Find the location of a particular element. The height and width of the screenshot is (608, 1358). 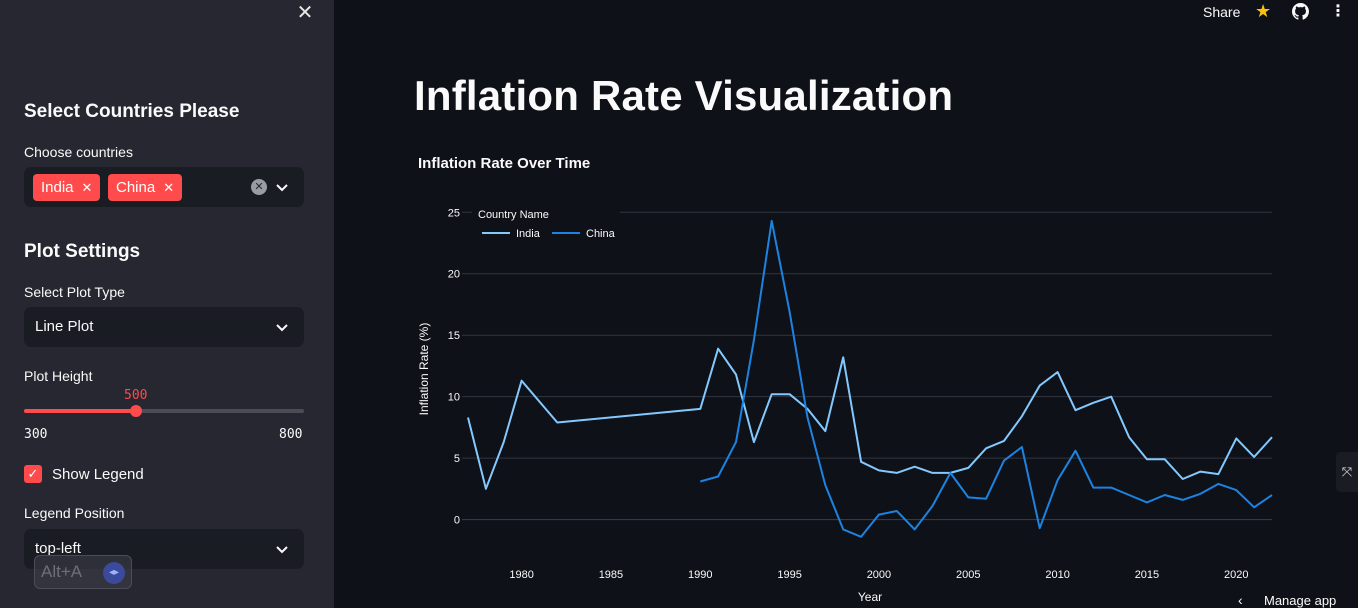

plot-height-label: Plot Height is located at coordinates (58, 376).